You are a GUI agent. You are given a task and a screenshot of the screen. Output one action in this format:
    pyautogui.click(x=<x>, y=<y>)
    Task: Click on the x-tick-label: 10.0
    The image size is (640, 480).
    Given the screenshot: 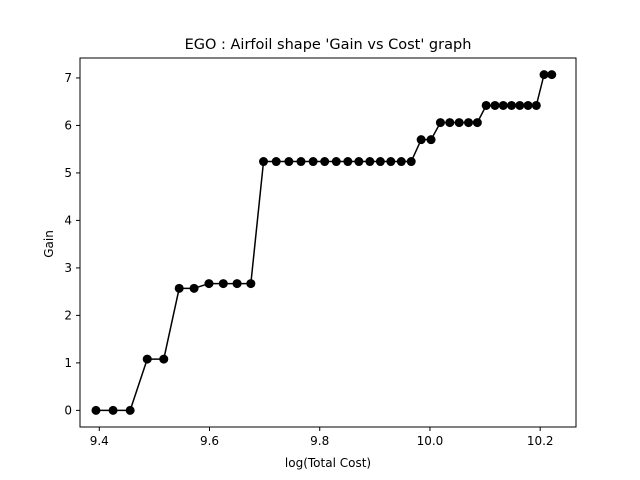 What is the action you would take?
    pyautogui.click(x=430, y=441)
    